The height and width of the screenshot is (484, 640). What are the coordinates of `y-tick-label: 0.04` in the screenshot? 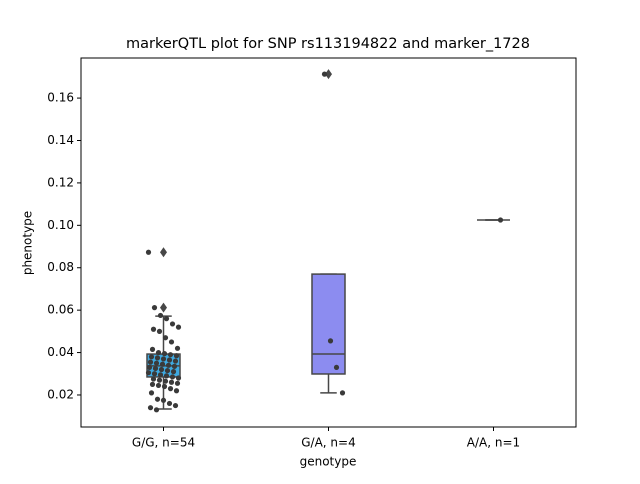 It's located at (60, 352).